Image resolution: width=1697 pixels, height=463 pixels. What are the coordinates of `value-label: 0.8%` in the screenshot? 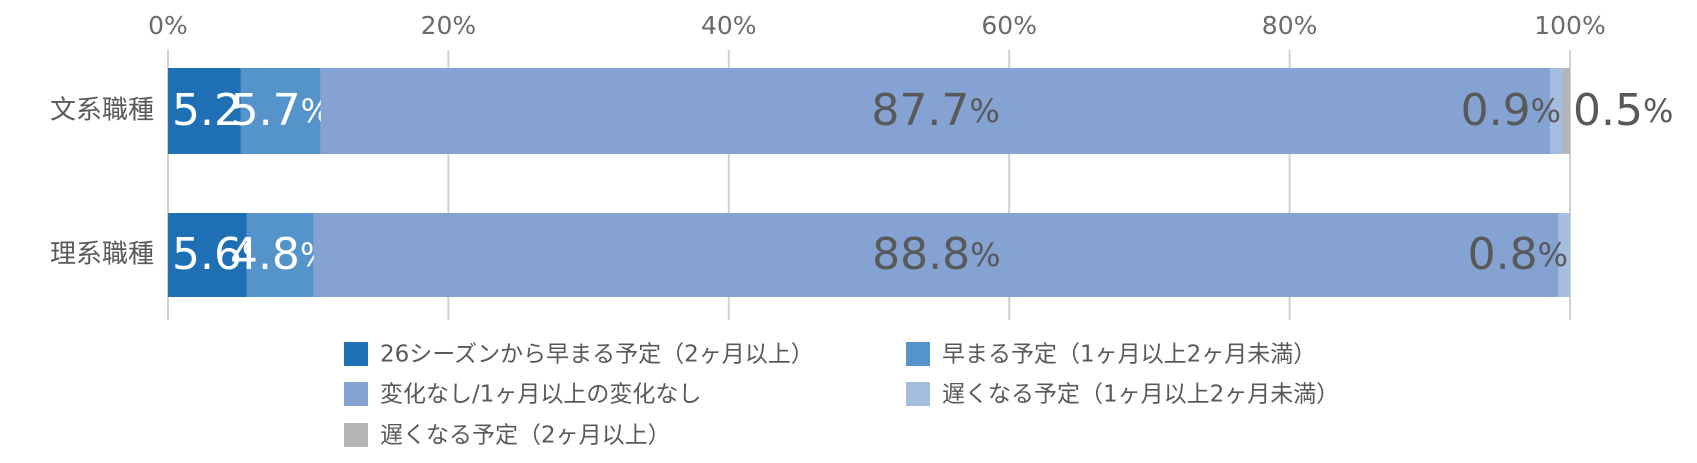 It's located at (1518, 254).